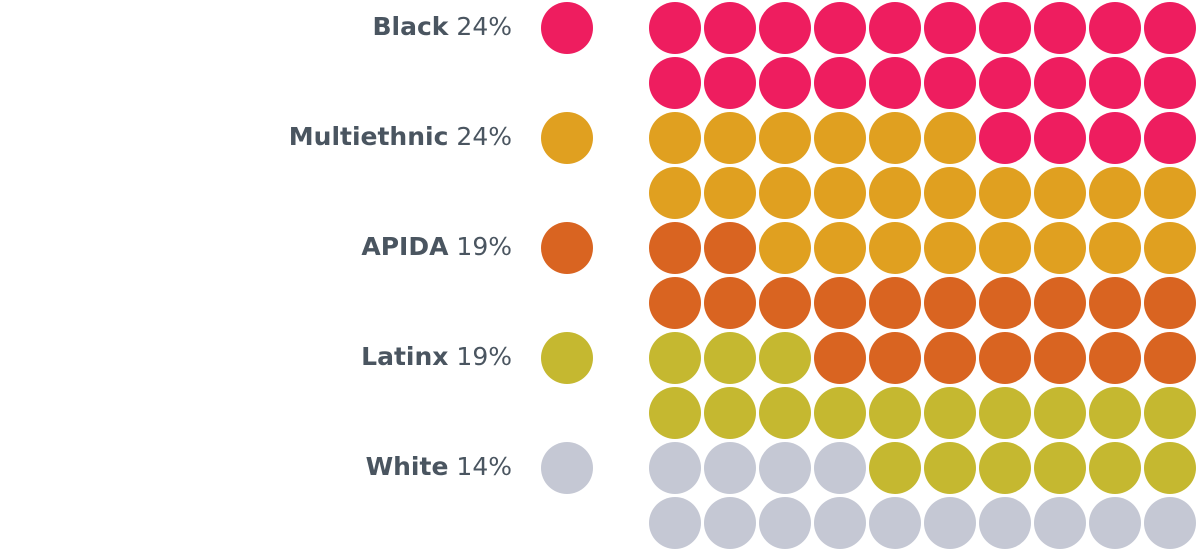 The height and width of the screenshot is (556, 1200). I want to click on legend-category: Latinx, so click(404, 356).